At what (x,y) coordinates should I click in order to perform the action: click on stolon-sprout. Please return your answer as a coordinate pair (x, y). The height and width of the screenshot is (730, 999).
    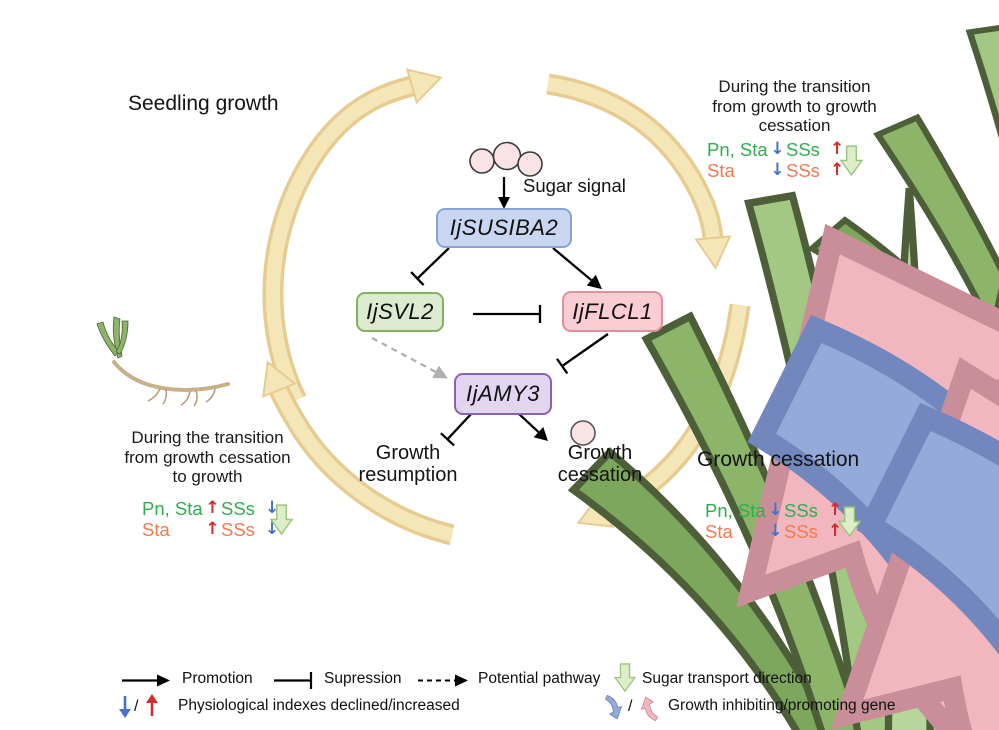
    Looking at the image, I should click on (112, 337).